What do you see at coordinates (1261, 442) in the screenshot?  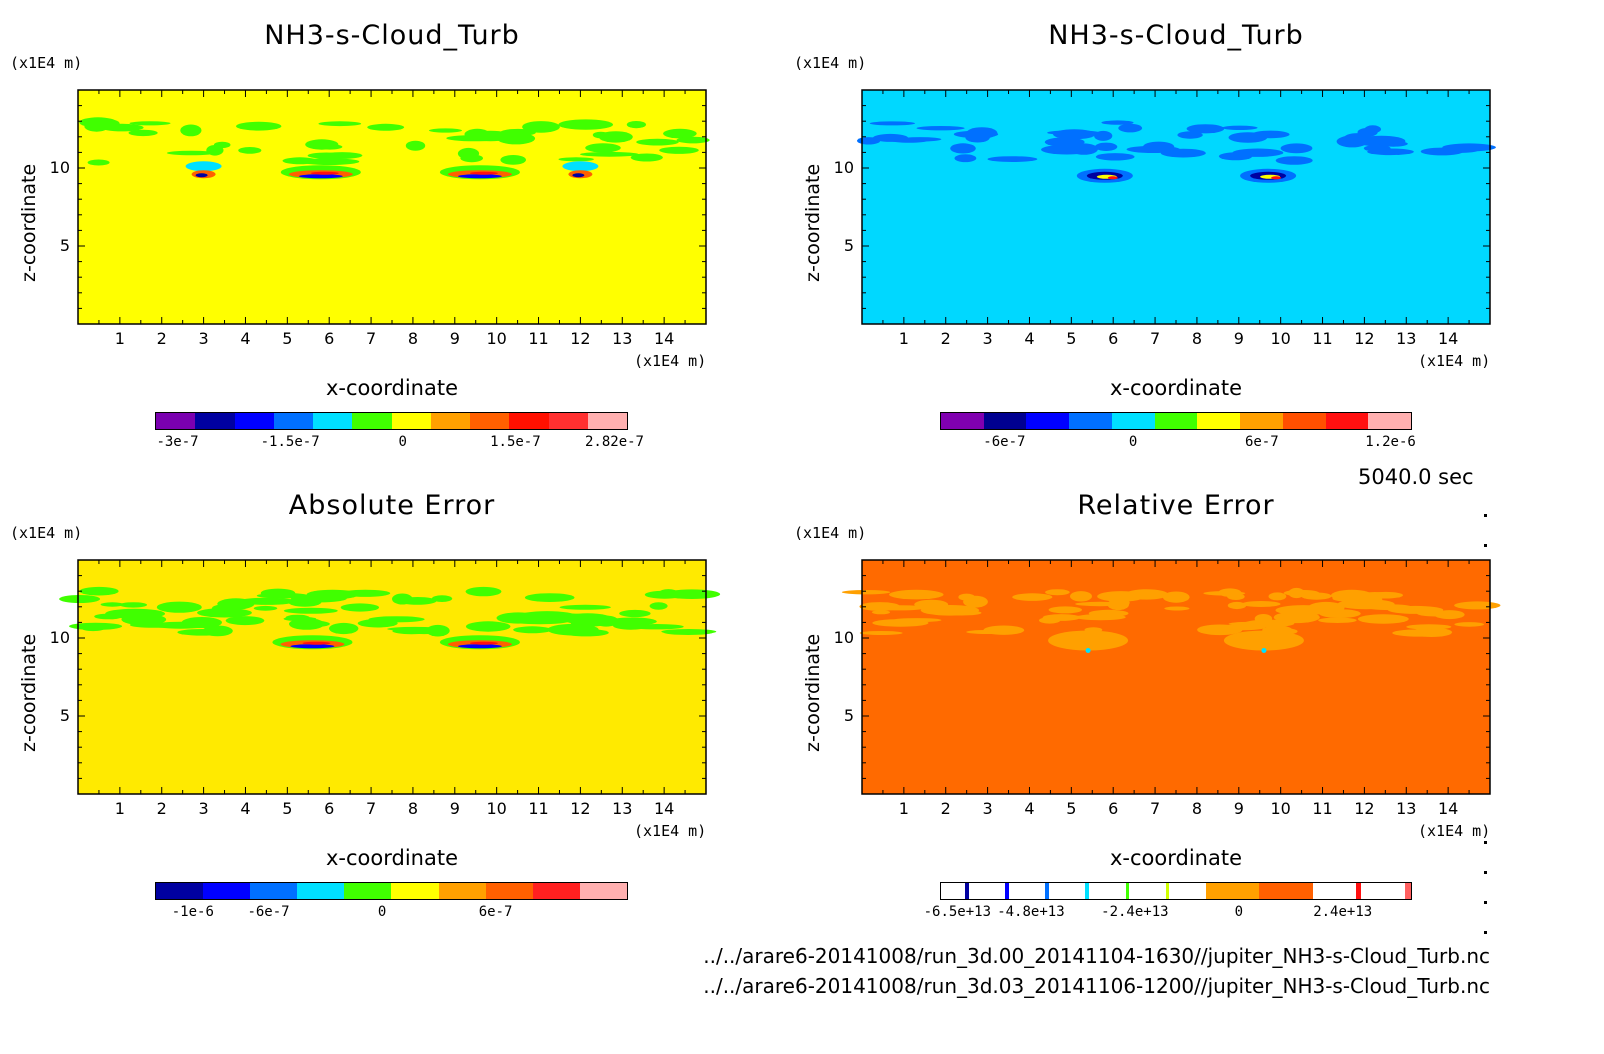 I see `colorbar-label: 6e-7` at bounding box center [1261, 442].